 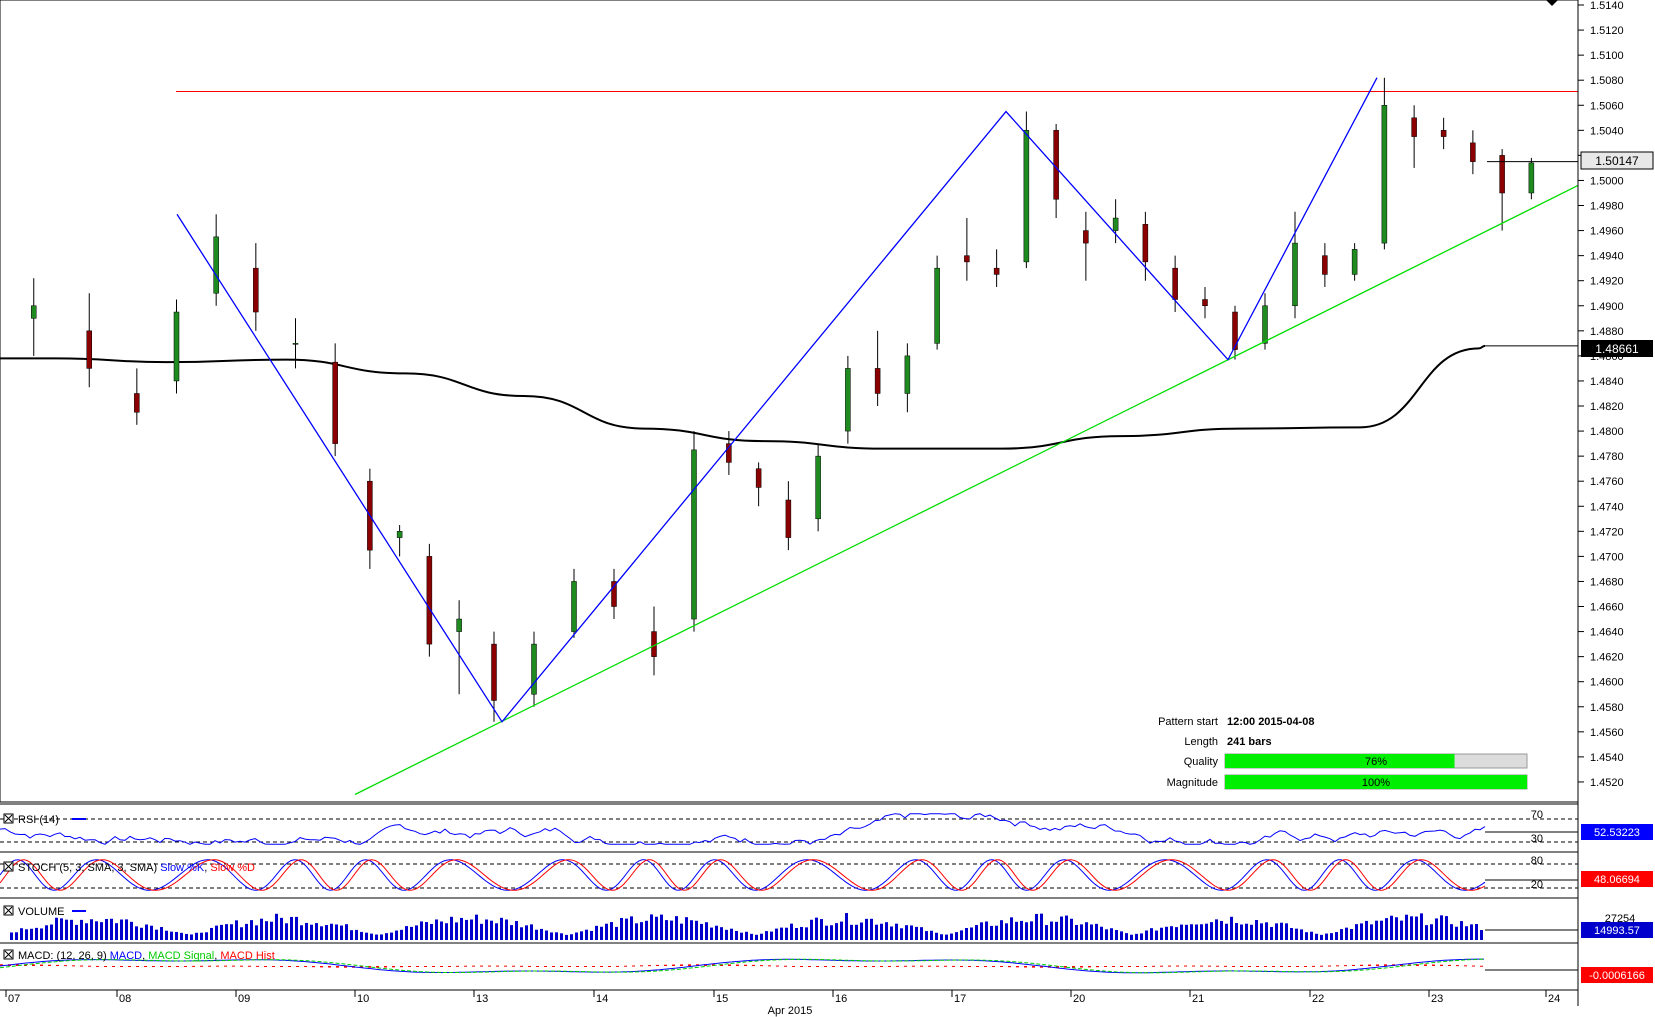 What do you see at coordinates (1607, 232) in the screenshot?
I see `price-tick-label: 1.4960` at bounding box center [1607, 232].